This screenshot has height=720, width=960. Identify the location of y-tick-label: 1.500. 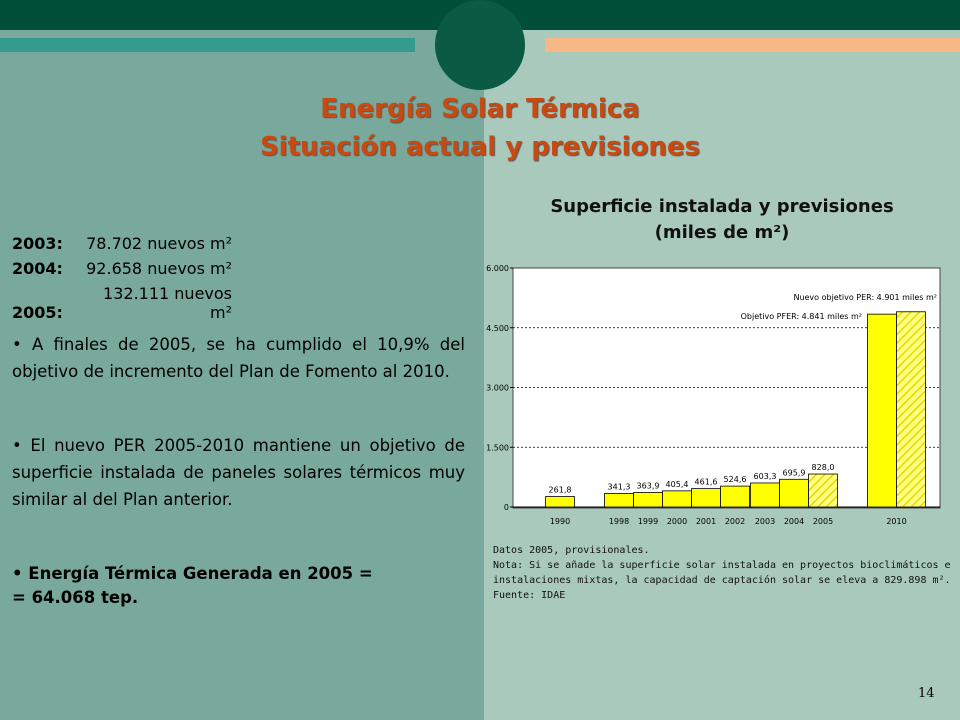
(497, 447).